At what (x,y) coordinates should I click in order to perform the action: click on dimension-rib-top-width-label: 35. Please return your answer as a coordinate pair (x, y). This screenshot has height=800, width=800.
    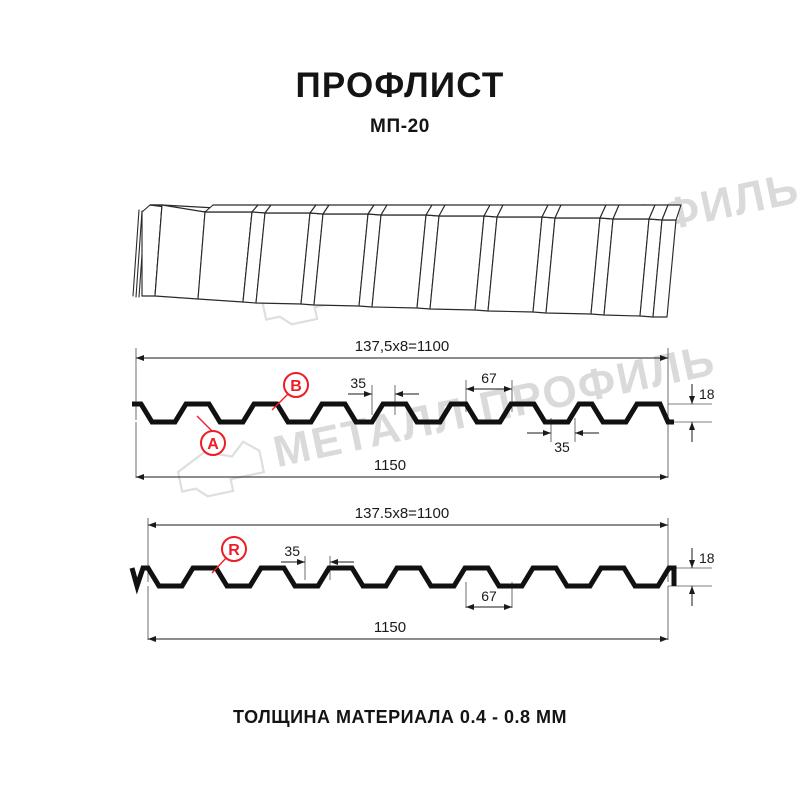
    Looking at the image, I should click on (358, 383).